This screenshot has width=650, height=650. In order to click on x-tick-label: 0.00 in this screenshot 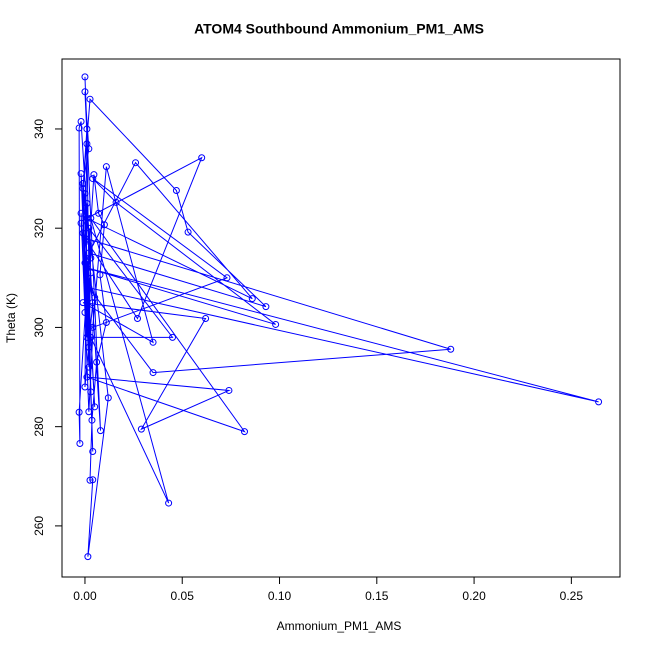, I will do `click(85, 596)`.